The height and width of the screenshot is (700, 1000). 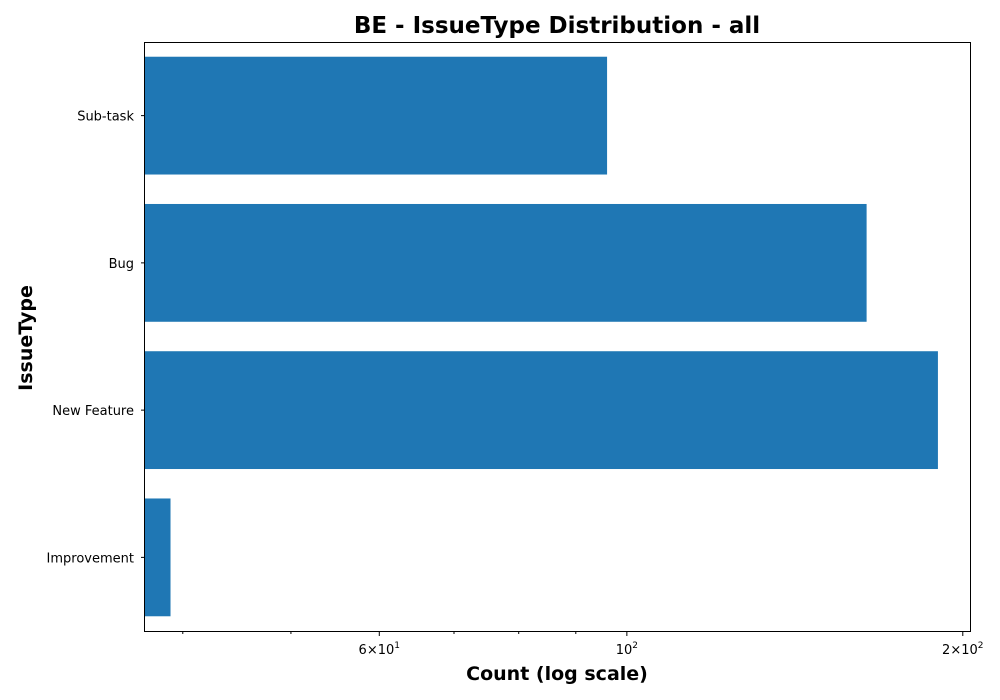 What do you see at coordinates (105, 117) in the screenshot?
I see `y-tick-label: Sub-task` at bounding box center [105, 117].